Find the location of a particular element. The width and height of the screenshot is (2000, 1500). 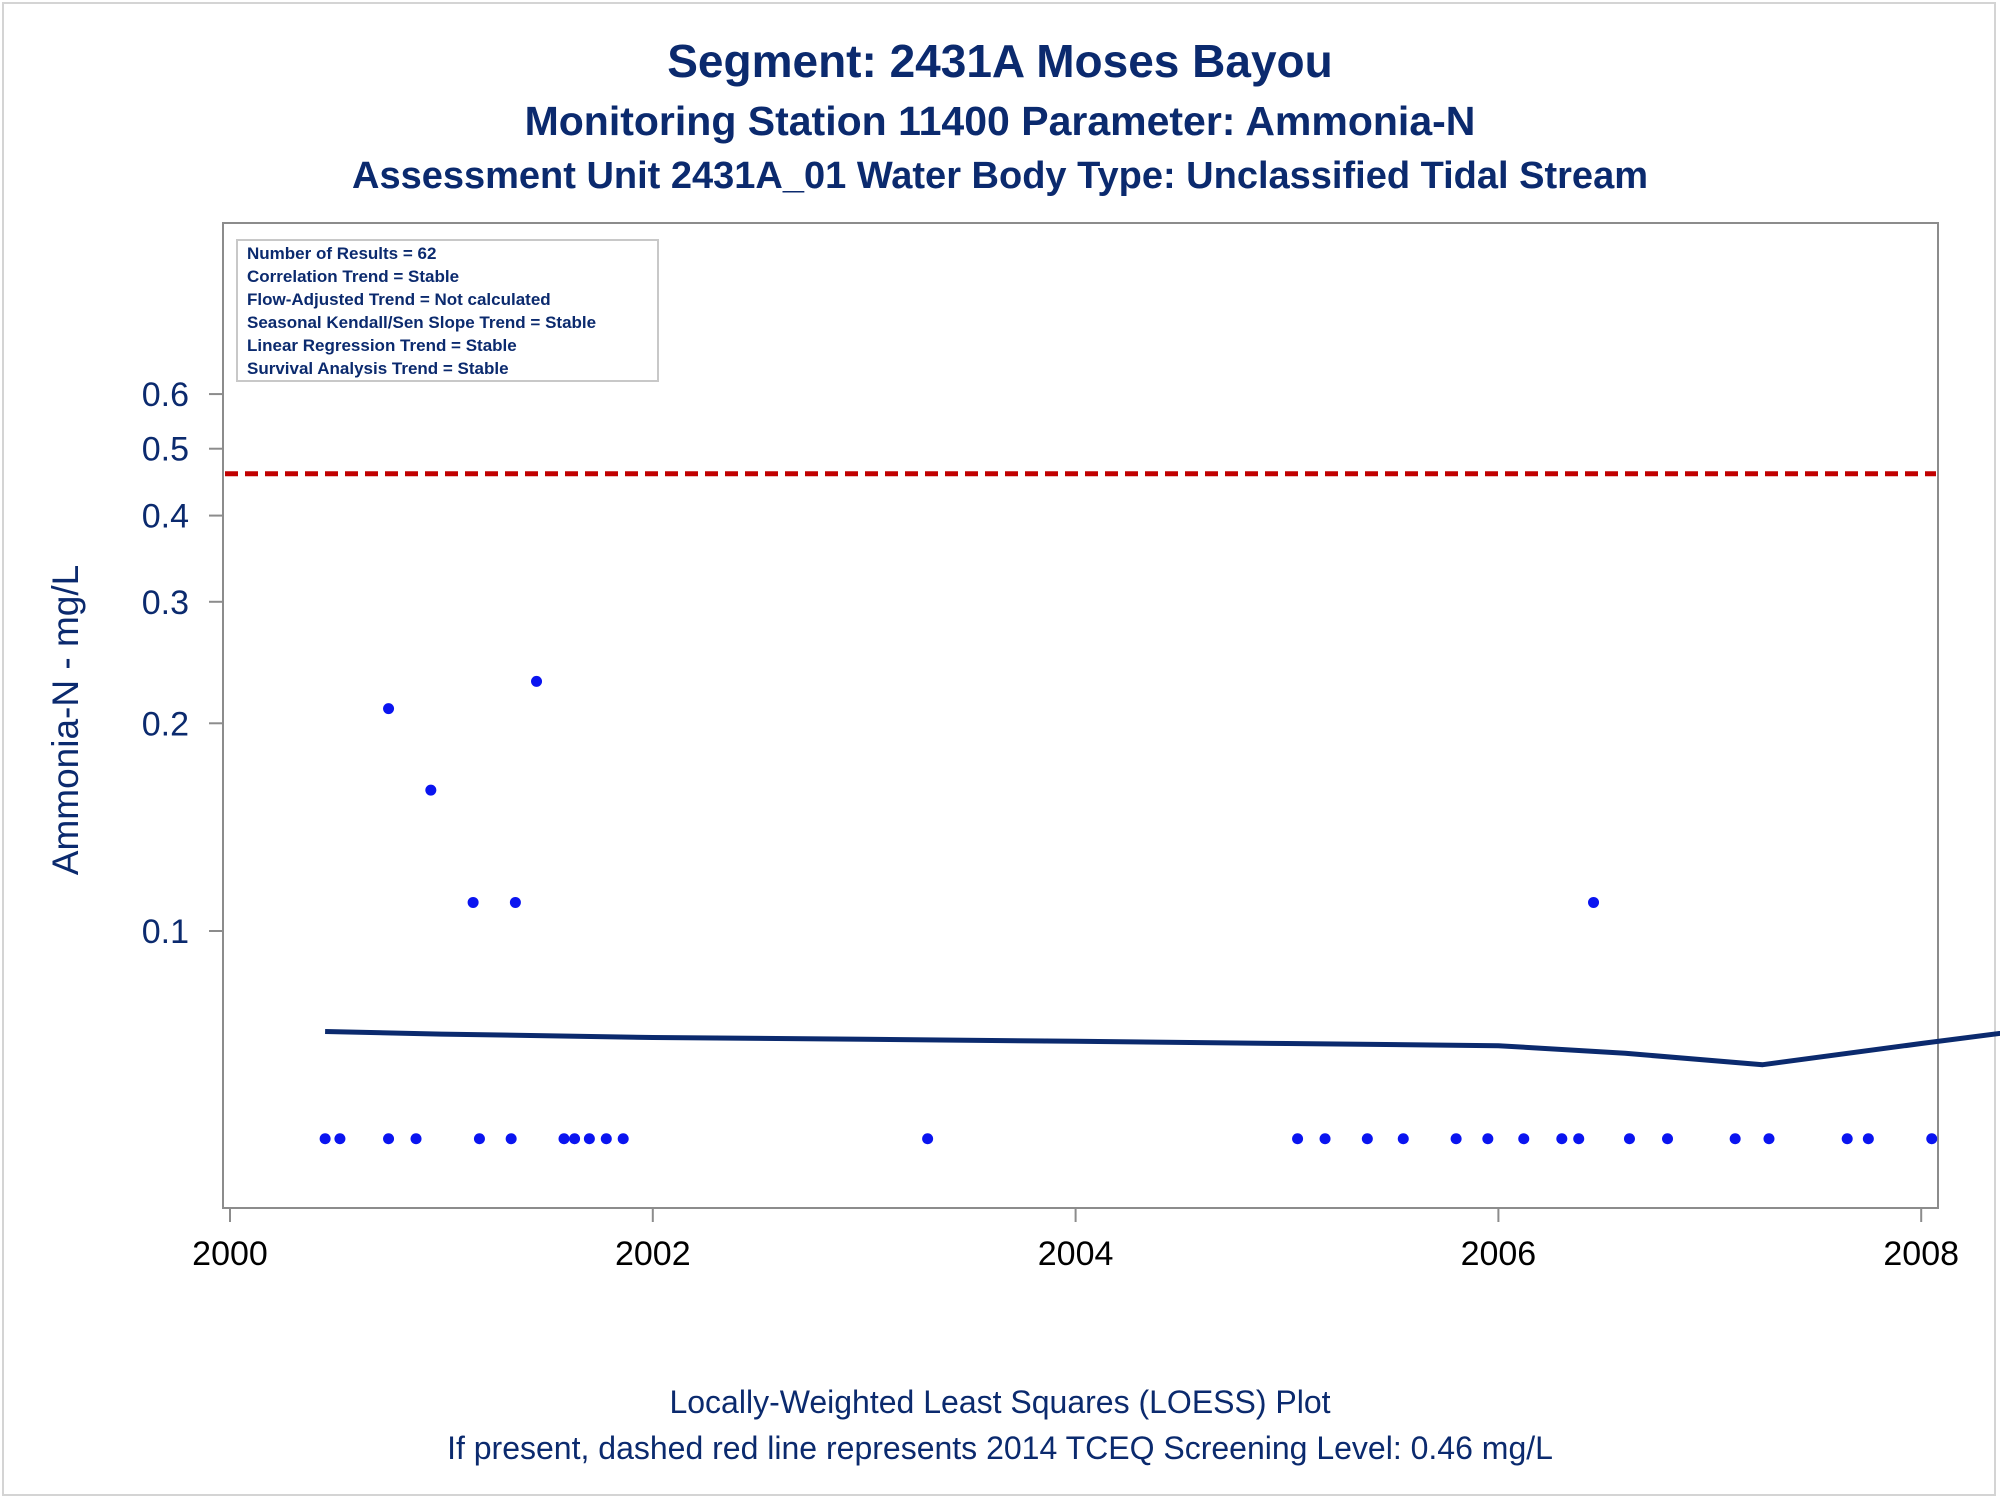

y-tick-label: 0.1 is located at coordinates (165, 932).